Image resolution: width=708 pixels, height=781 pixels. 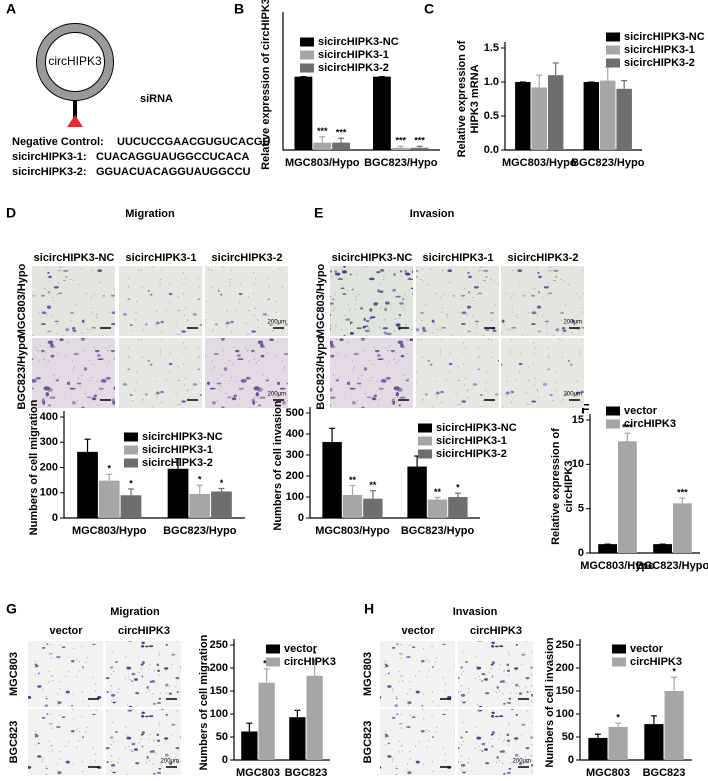 I want to click on panel-label: B, so click(x=239, y=9).